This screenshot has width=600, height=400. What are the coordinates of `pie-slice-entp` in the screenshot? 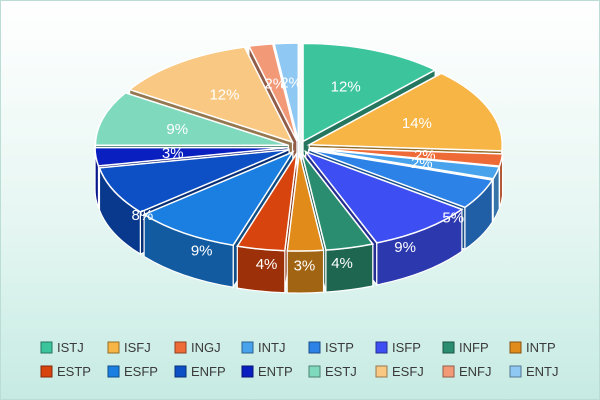 It's located at (191, 156).